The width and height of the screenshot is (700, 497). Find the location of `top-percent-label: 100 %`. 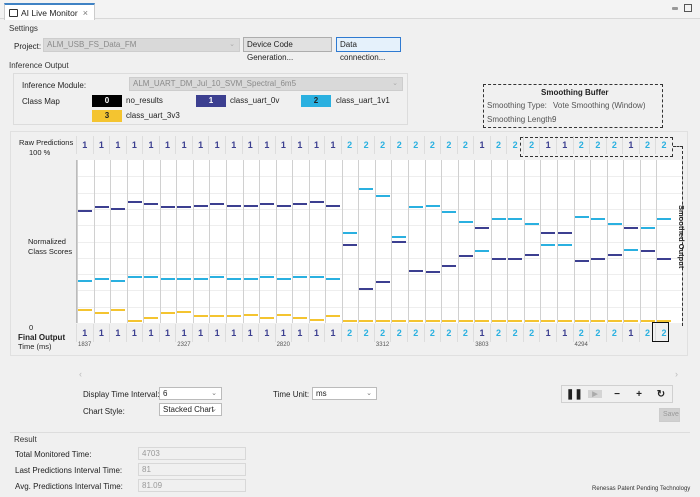

top-percent-label: 100 % is located at coordinates (40, 152).